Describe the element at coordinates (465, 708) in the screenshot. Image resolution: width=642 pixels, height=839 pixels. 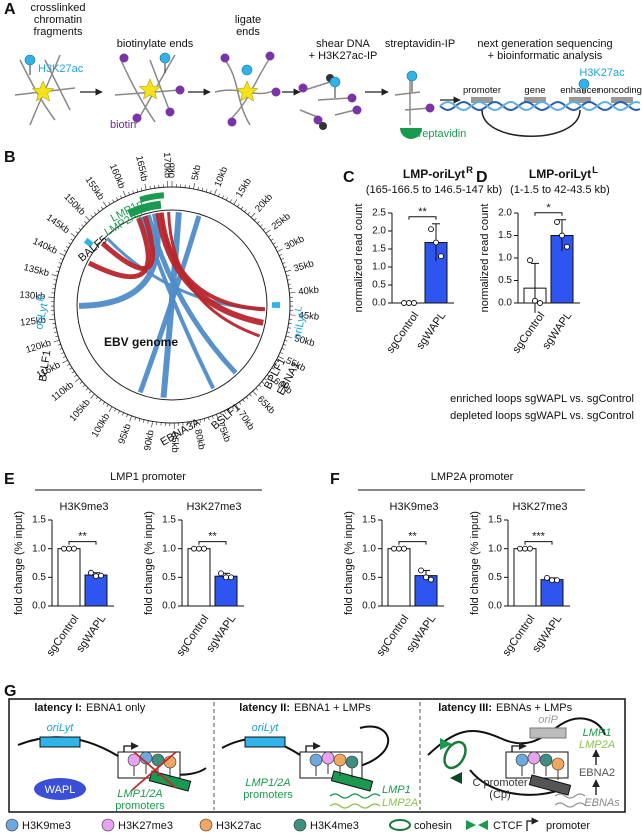
I see `column-title: latency III:` at that location.